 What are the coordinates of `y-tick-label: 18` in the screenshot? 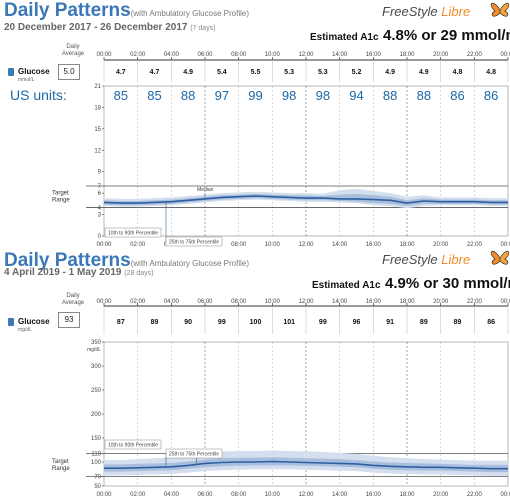 It's located at (97, 108).